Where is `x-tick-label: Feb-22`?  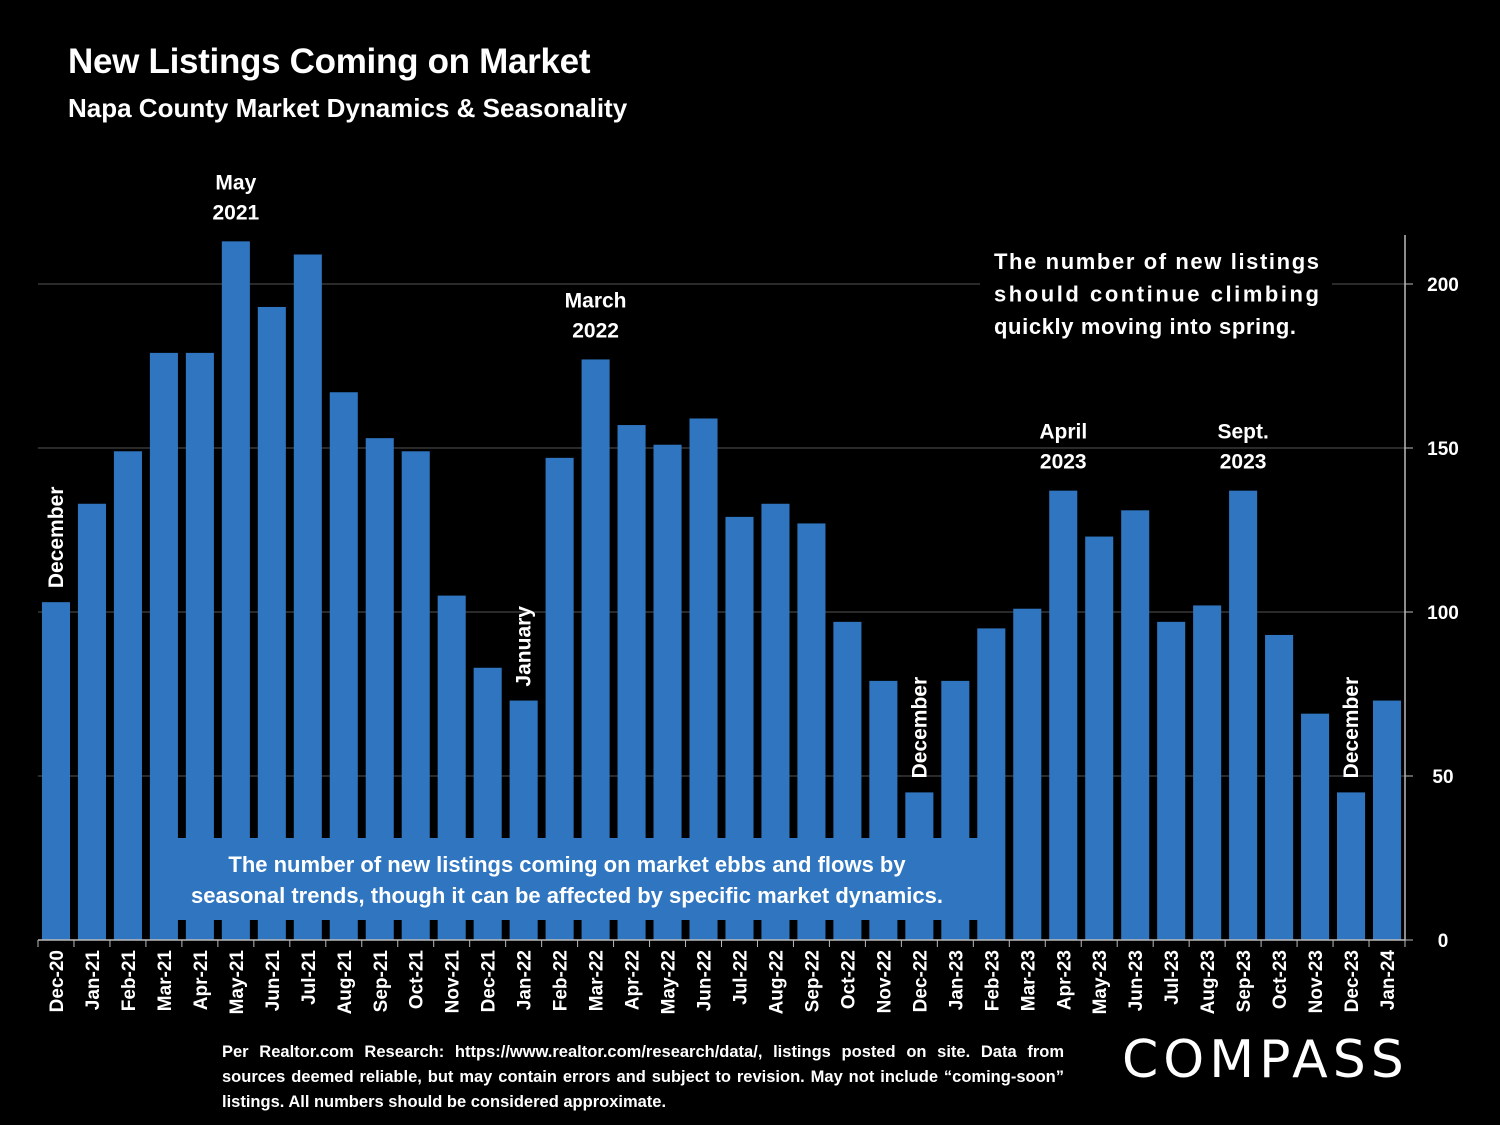
x-tick-label: Feb-22 is located at coordinates (561, 980).